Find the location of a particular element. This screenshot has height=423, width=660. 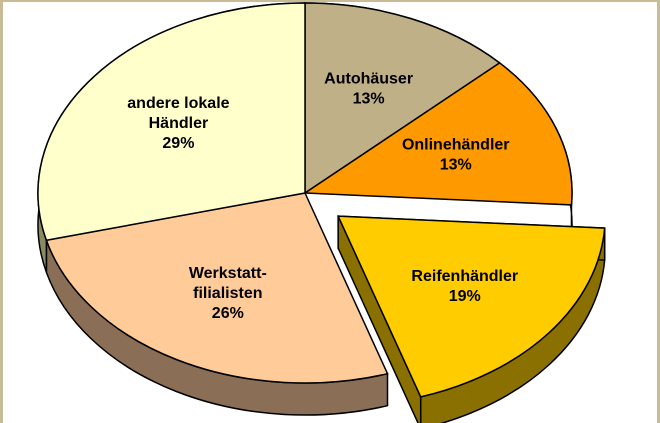

pie-slice-label-3: Werkstatt-filialisten 26% is located at coordinates (228, 293).